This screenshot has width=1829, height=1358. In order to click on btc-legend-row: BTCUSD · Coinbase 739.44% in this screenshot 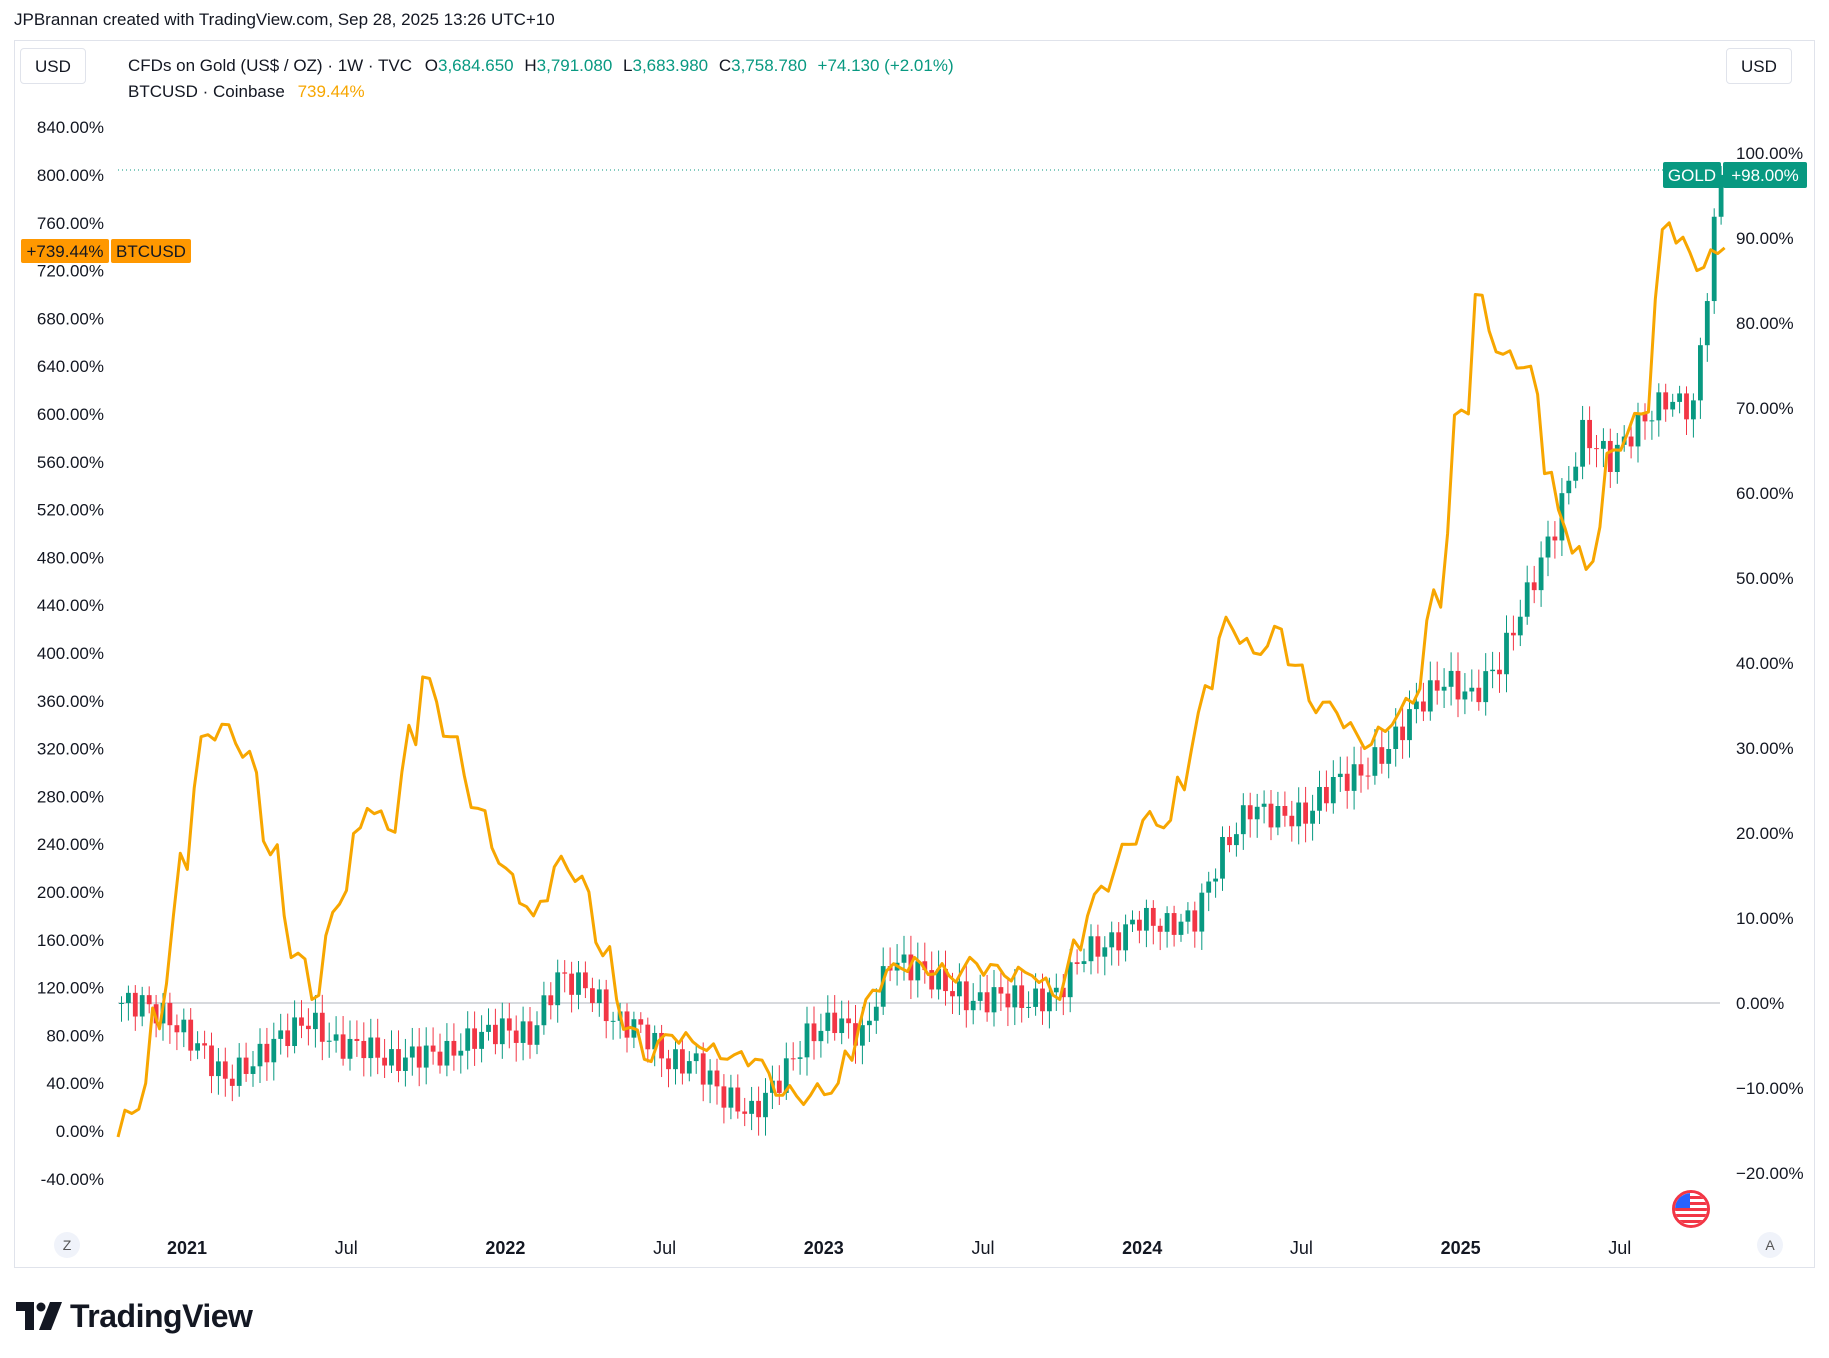, I will do `click(541, 92)`.